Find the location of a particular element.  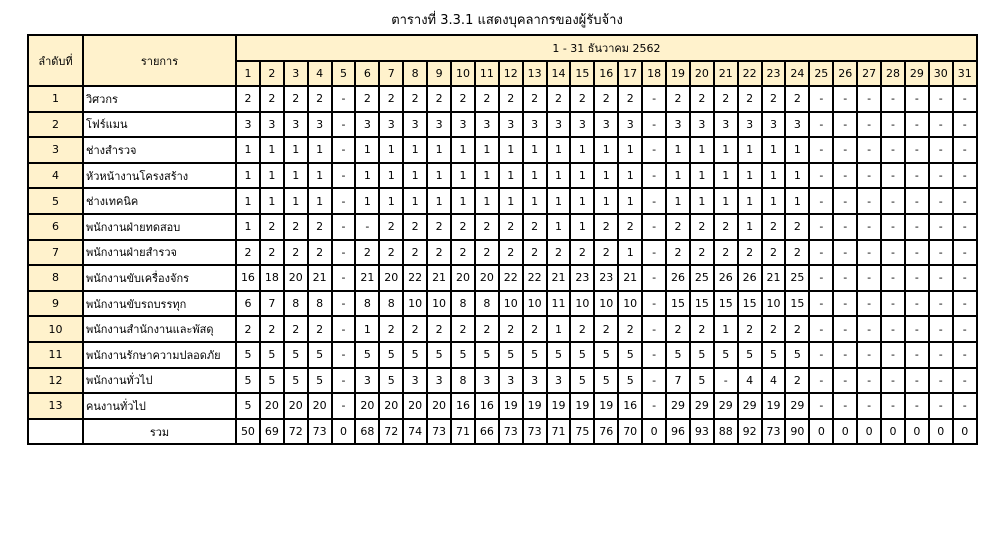

row-item-name: หัวหน้างานโครงสร้าง is located at coordinates (159, 175).